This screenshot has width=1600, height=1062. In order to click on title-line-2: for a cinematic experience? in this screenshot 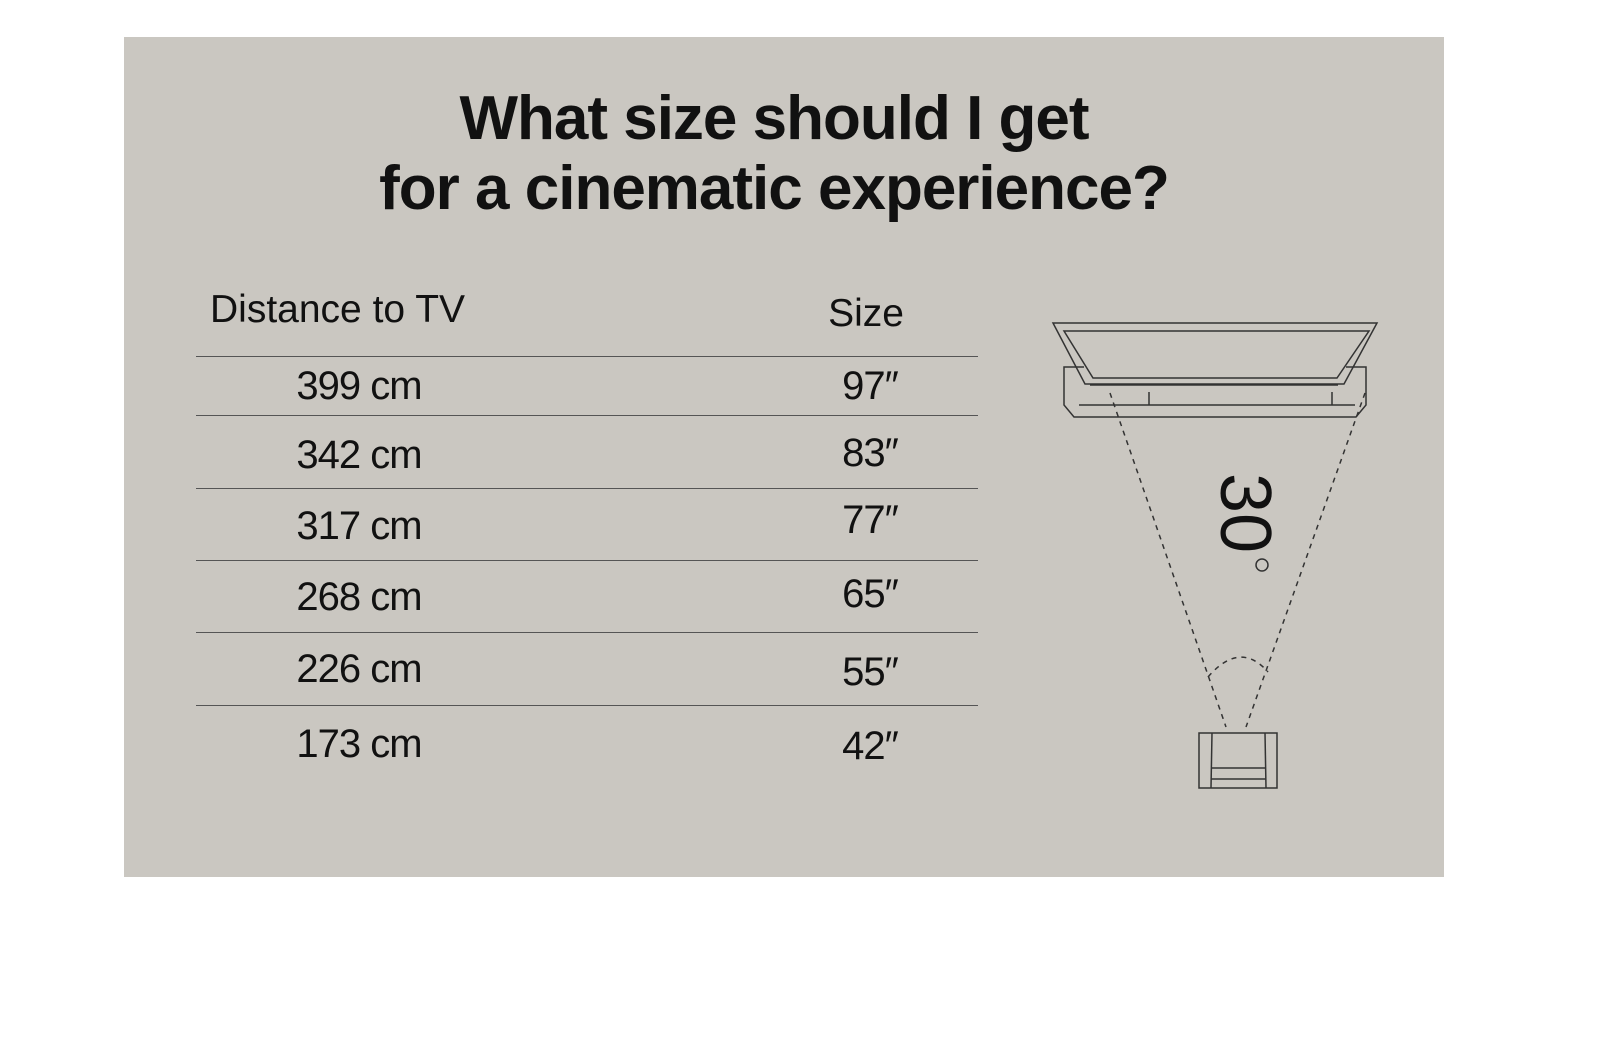, I will do `click(774, 188)`.